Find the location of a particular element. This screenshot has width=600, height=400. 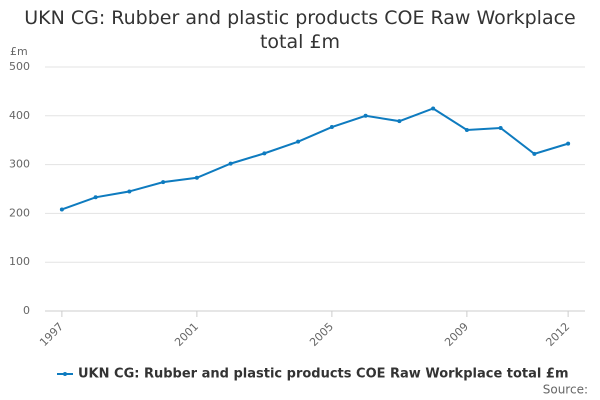

y-axis-unit: £m is located at coordinates (19, 51).